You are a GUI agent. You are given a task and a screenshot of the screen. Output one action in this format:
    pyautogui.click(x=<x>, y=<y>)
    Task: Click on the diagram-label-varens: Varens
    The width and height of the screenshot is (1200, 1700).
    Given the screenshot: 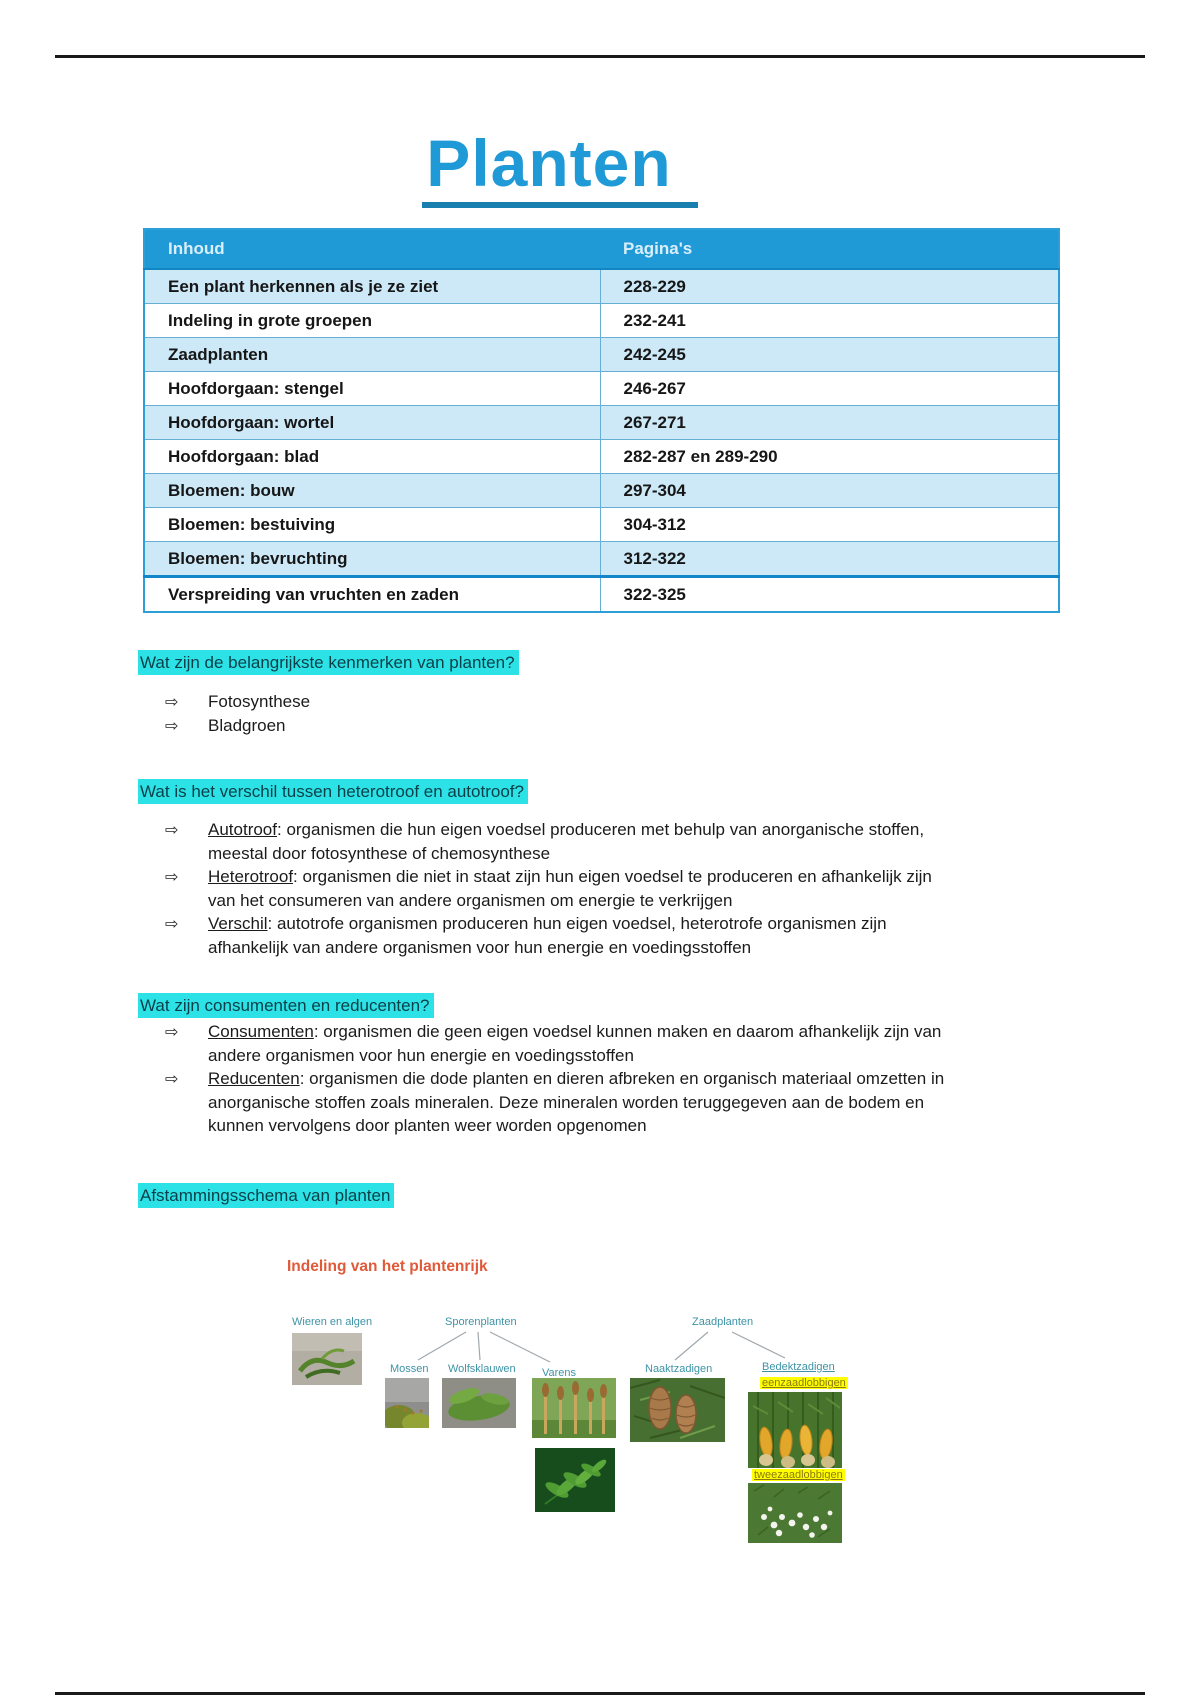 What is the action you would take?
    pyautogui.click(x=559, y=1373)
    